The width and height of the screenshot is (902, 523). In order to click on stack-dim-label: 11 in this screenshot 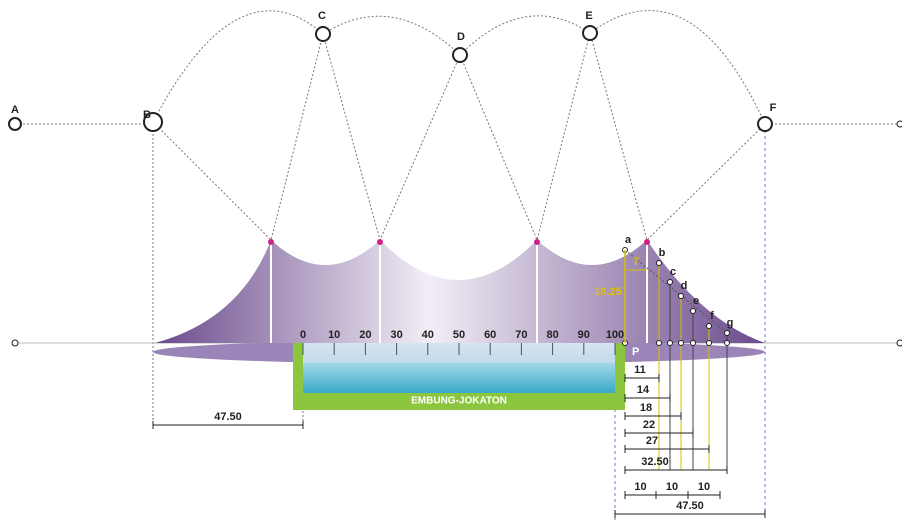, I will do `click(640, 370)`.